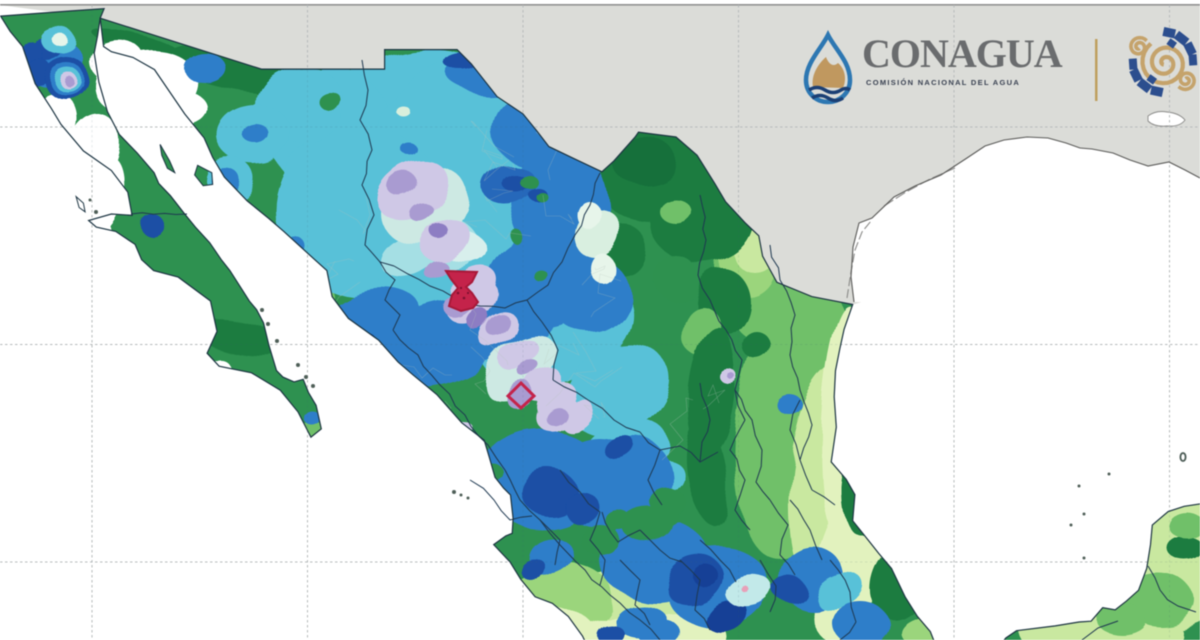  Describe the element at coordinates (943, 82) in the screenshot. I see `svg-text: COMISIÓN NACIONAL DEL AGUA` at that location.